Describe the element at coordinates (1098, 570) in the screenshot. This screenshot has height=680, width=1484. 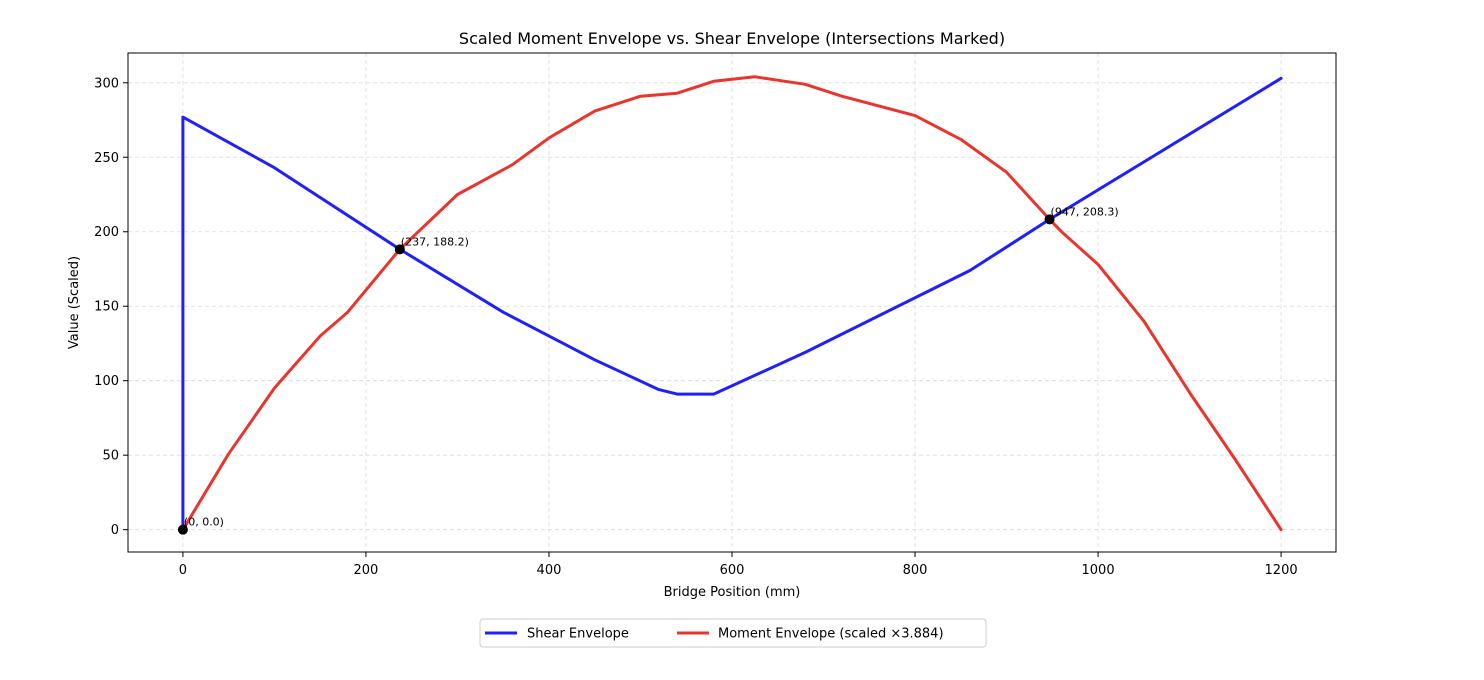
I see `x-tick-label: 1000` at that location.